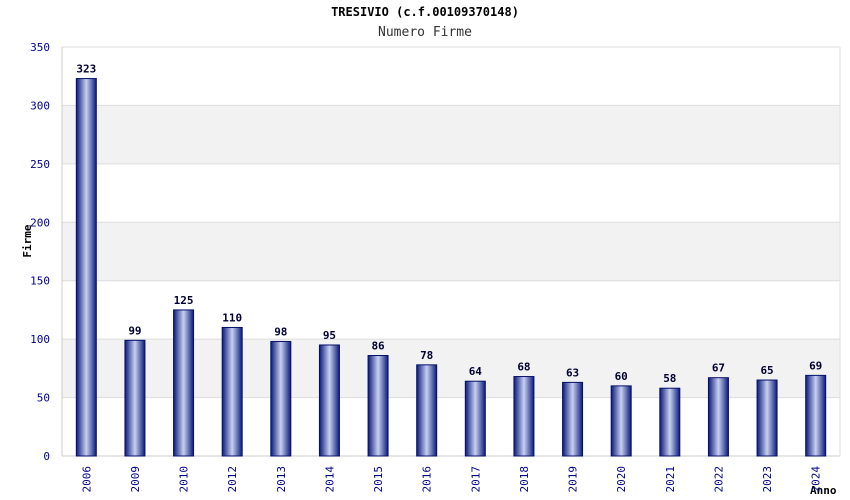 The width and height of the screenshot is (850, 500). I want to click on bar-value-label: 63, so click(572, 372).